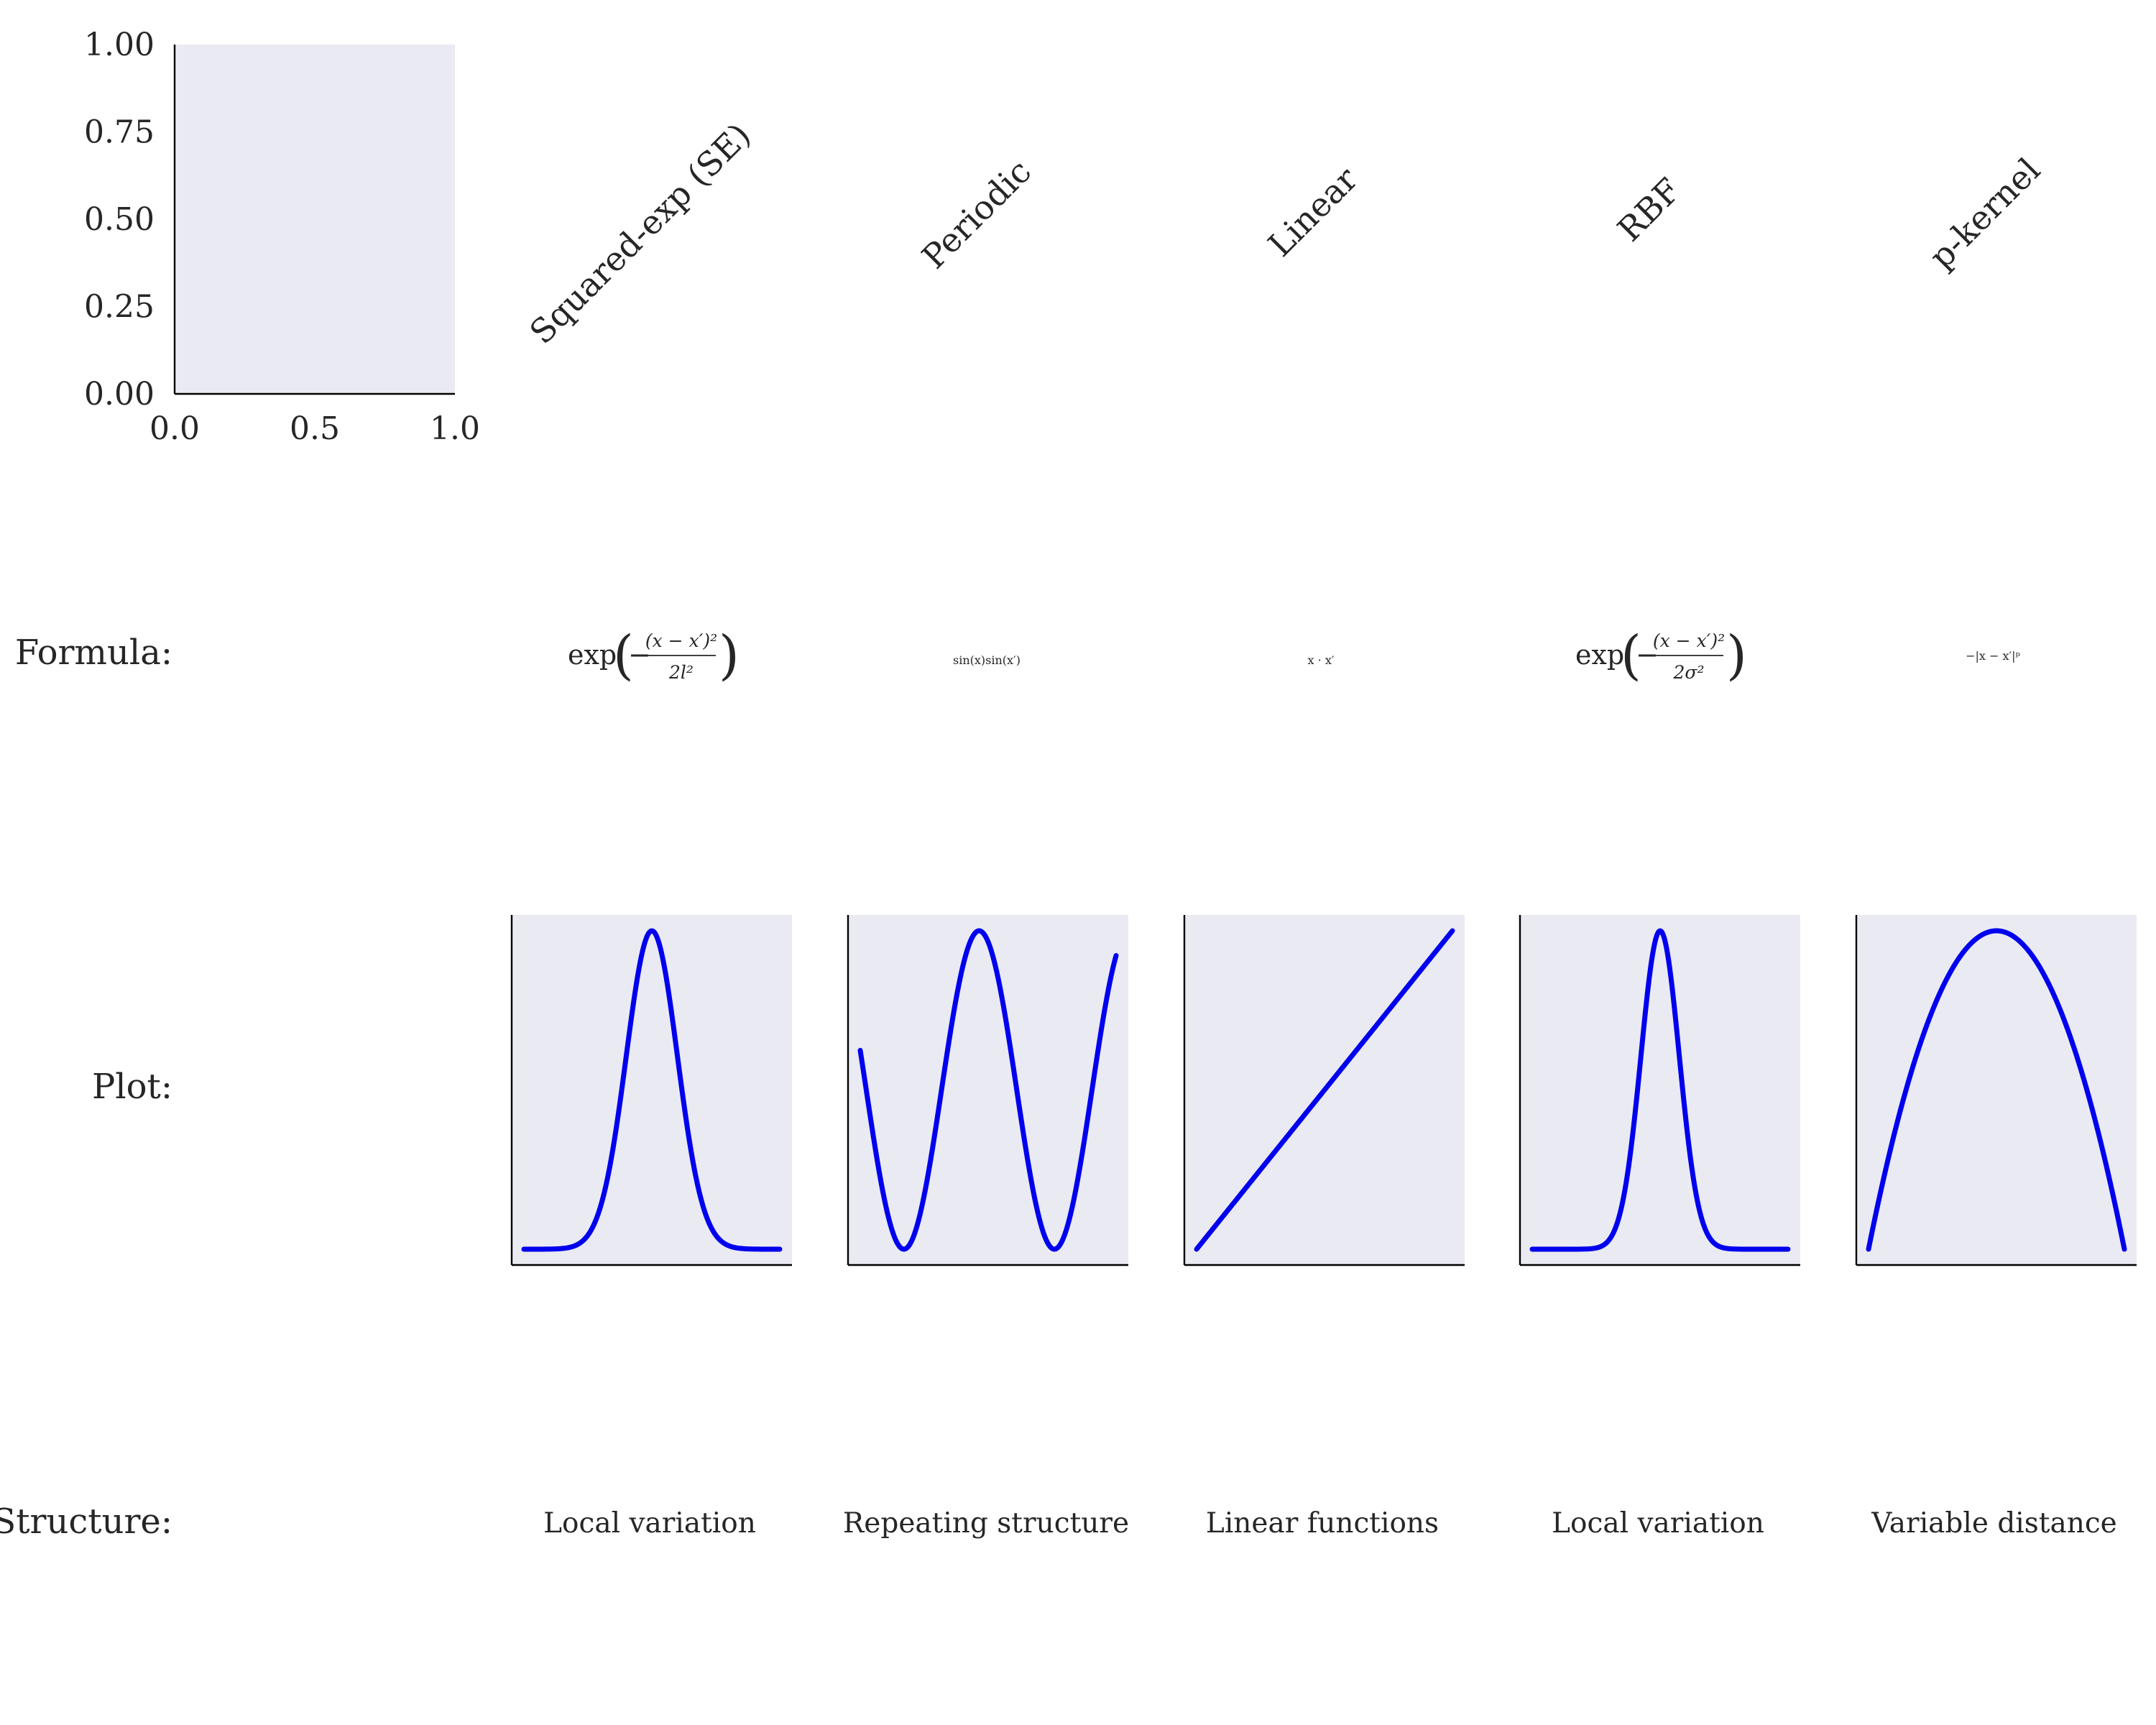 The width and height of the screenshot is (2156, 1725). What do you see at coordinates (1689, 672) in the screenshot?
I see `formula-rbf-denominator: 2σ²` at bounding box center [1689, 672].